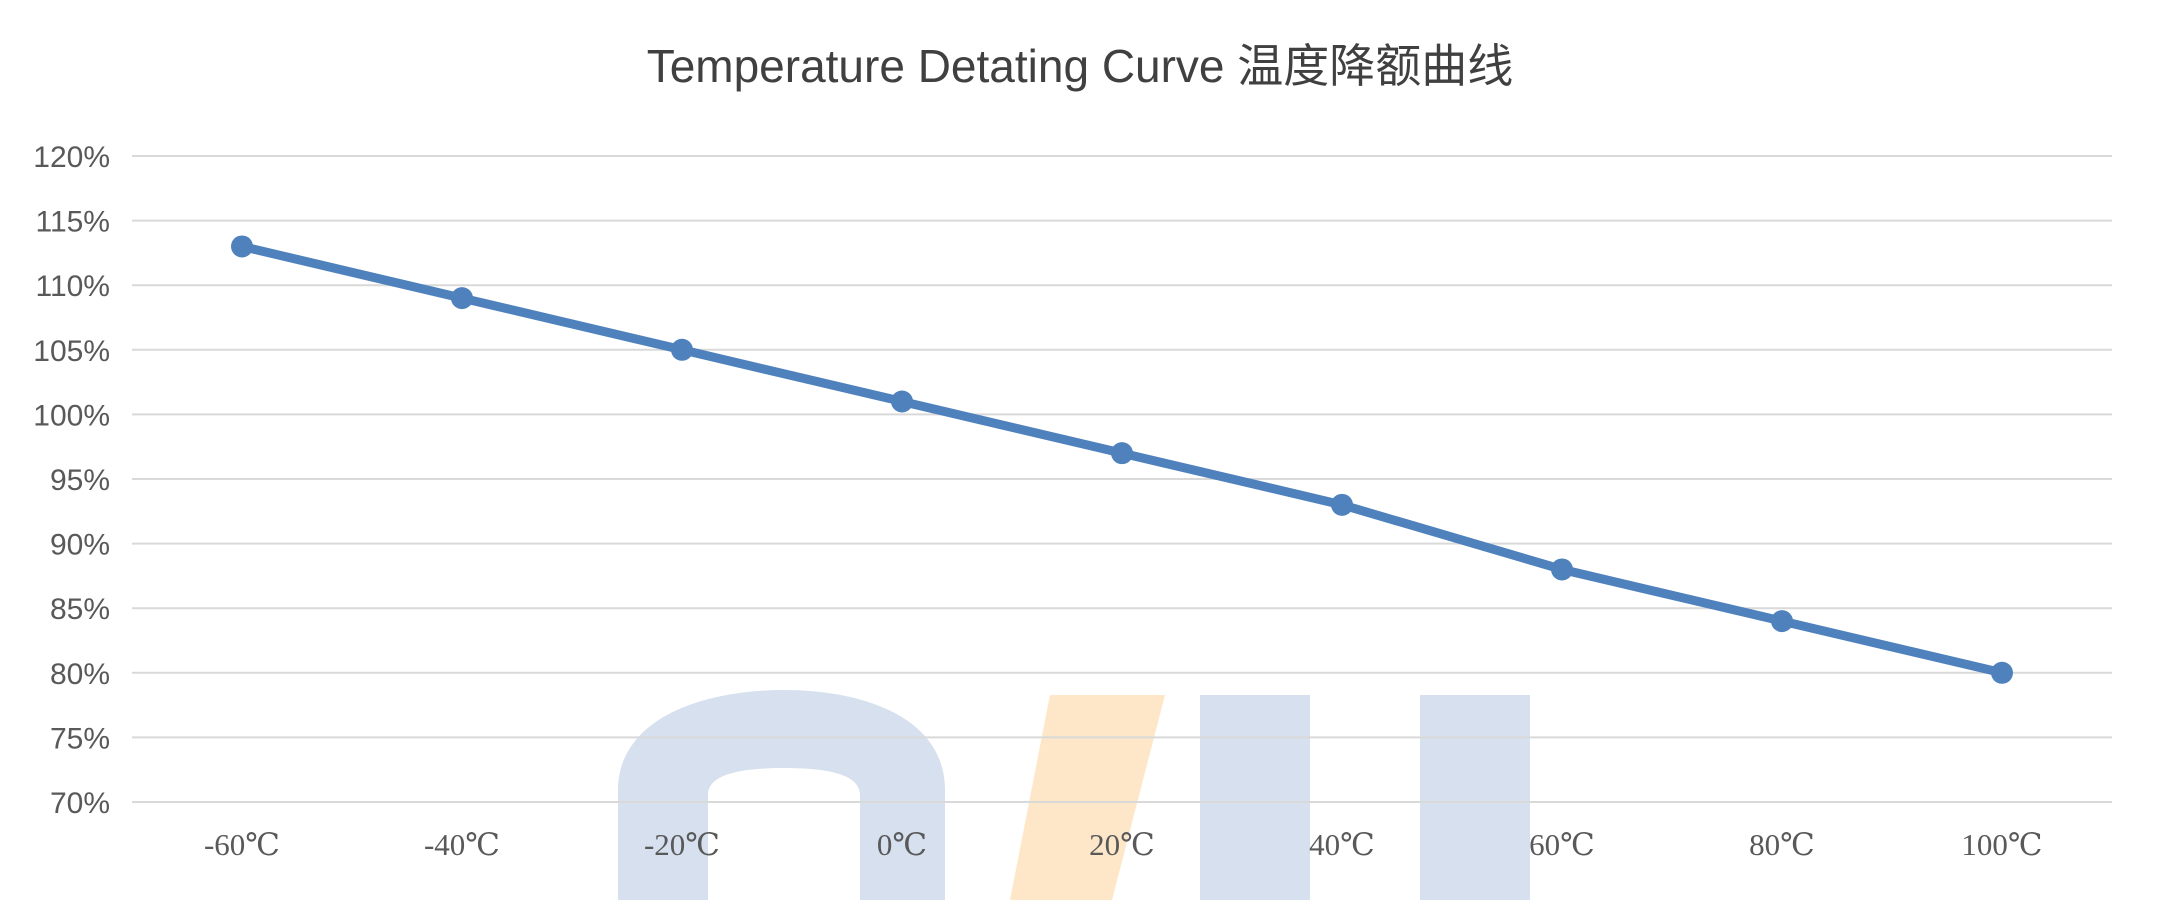 This screenshot has height=905, width=2159. Describe the element at coordinates (682, 844) in the screenshot. I see `x-tick-label: -20℃` at that location.